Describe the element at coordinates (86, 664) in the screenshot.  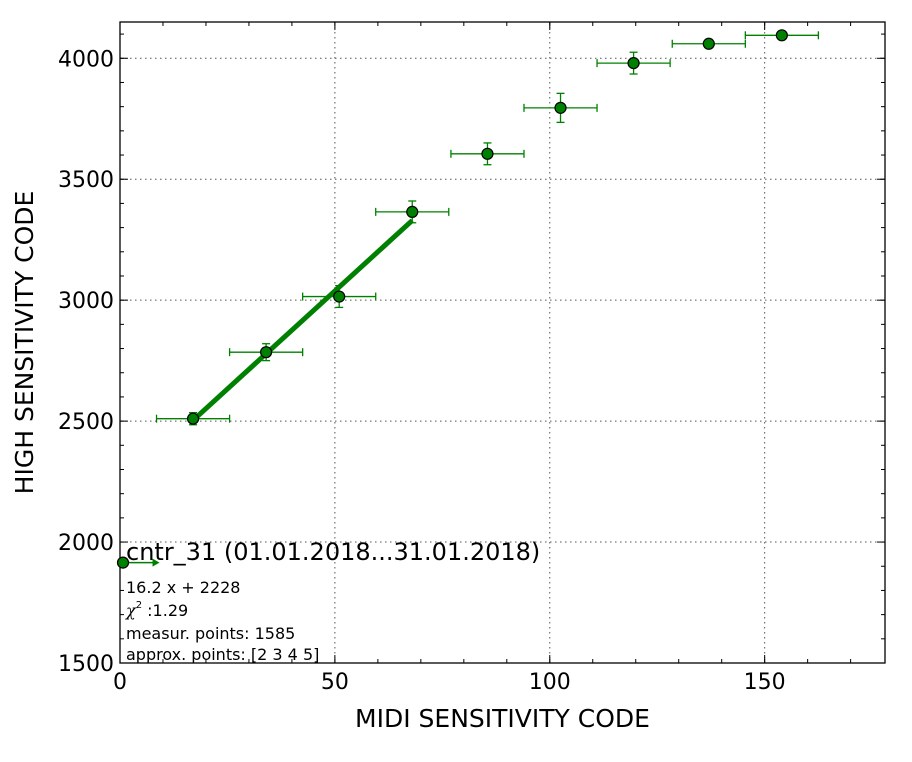
I see `y-tick-label: 1500` at that location.